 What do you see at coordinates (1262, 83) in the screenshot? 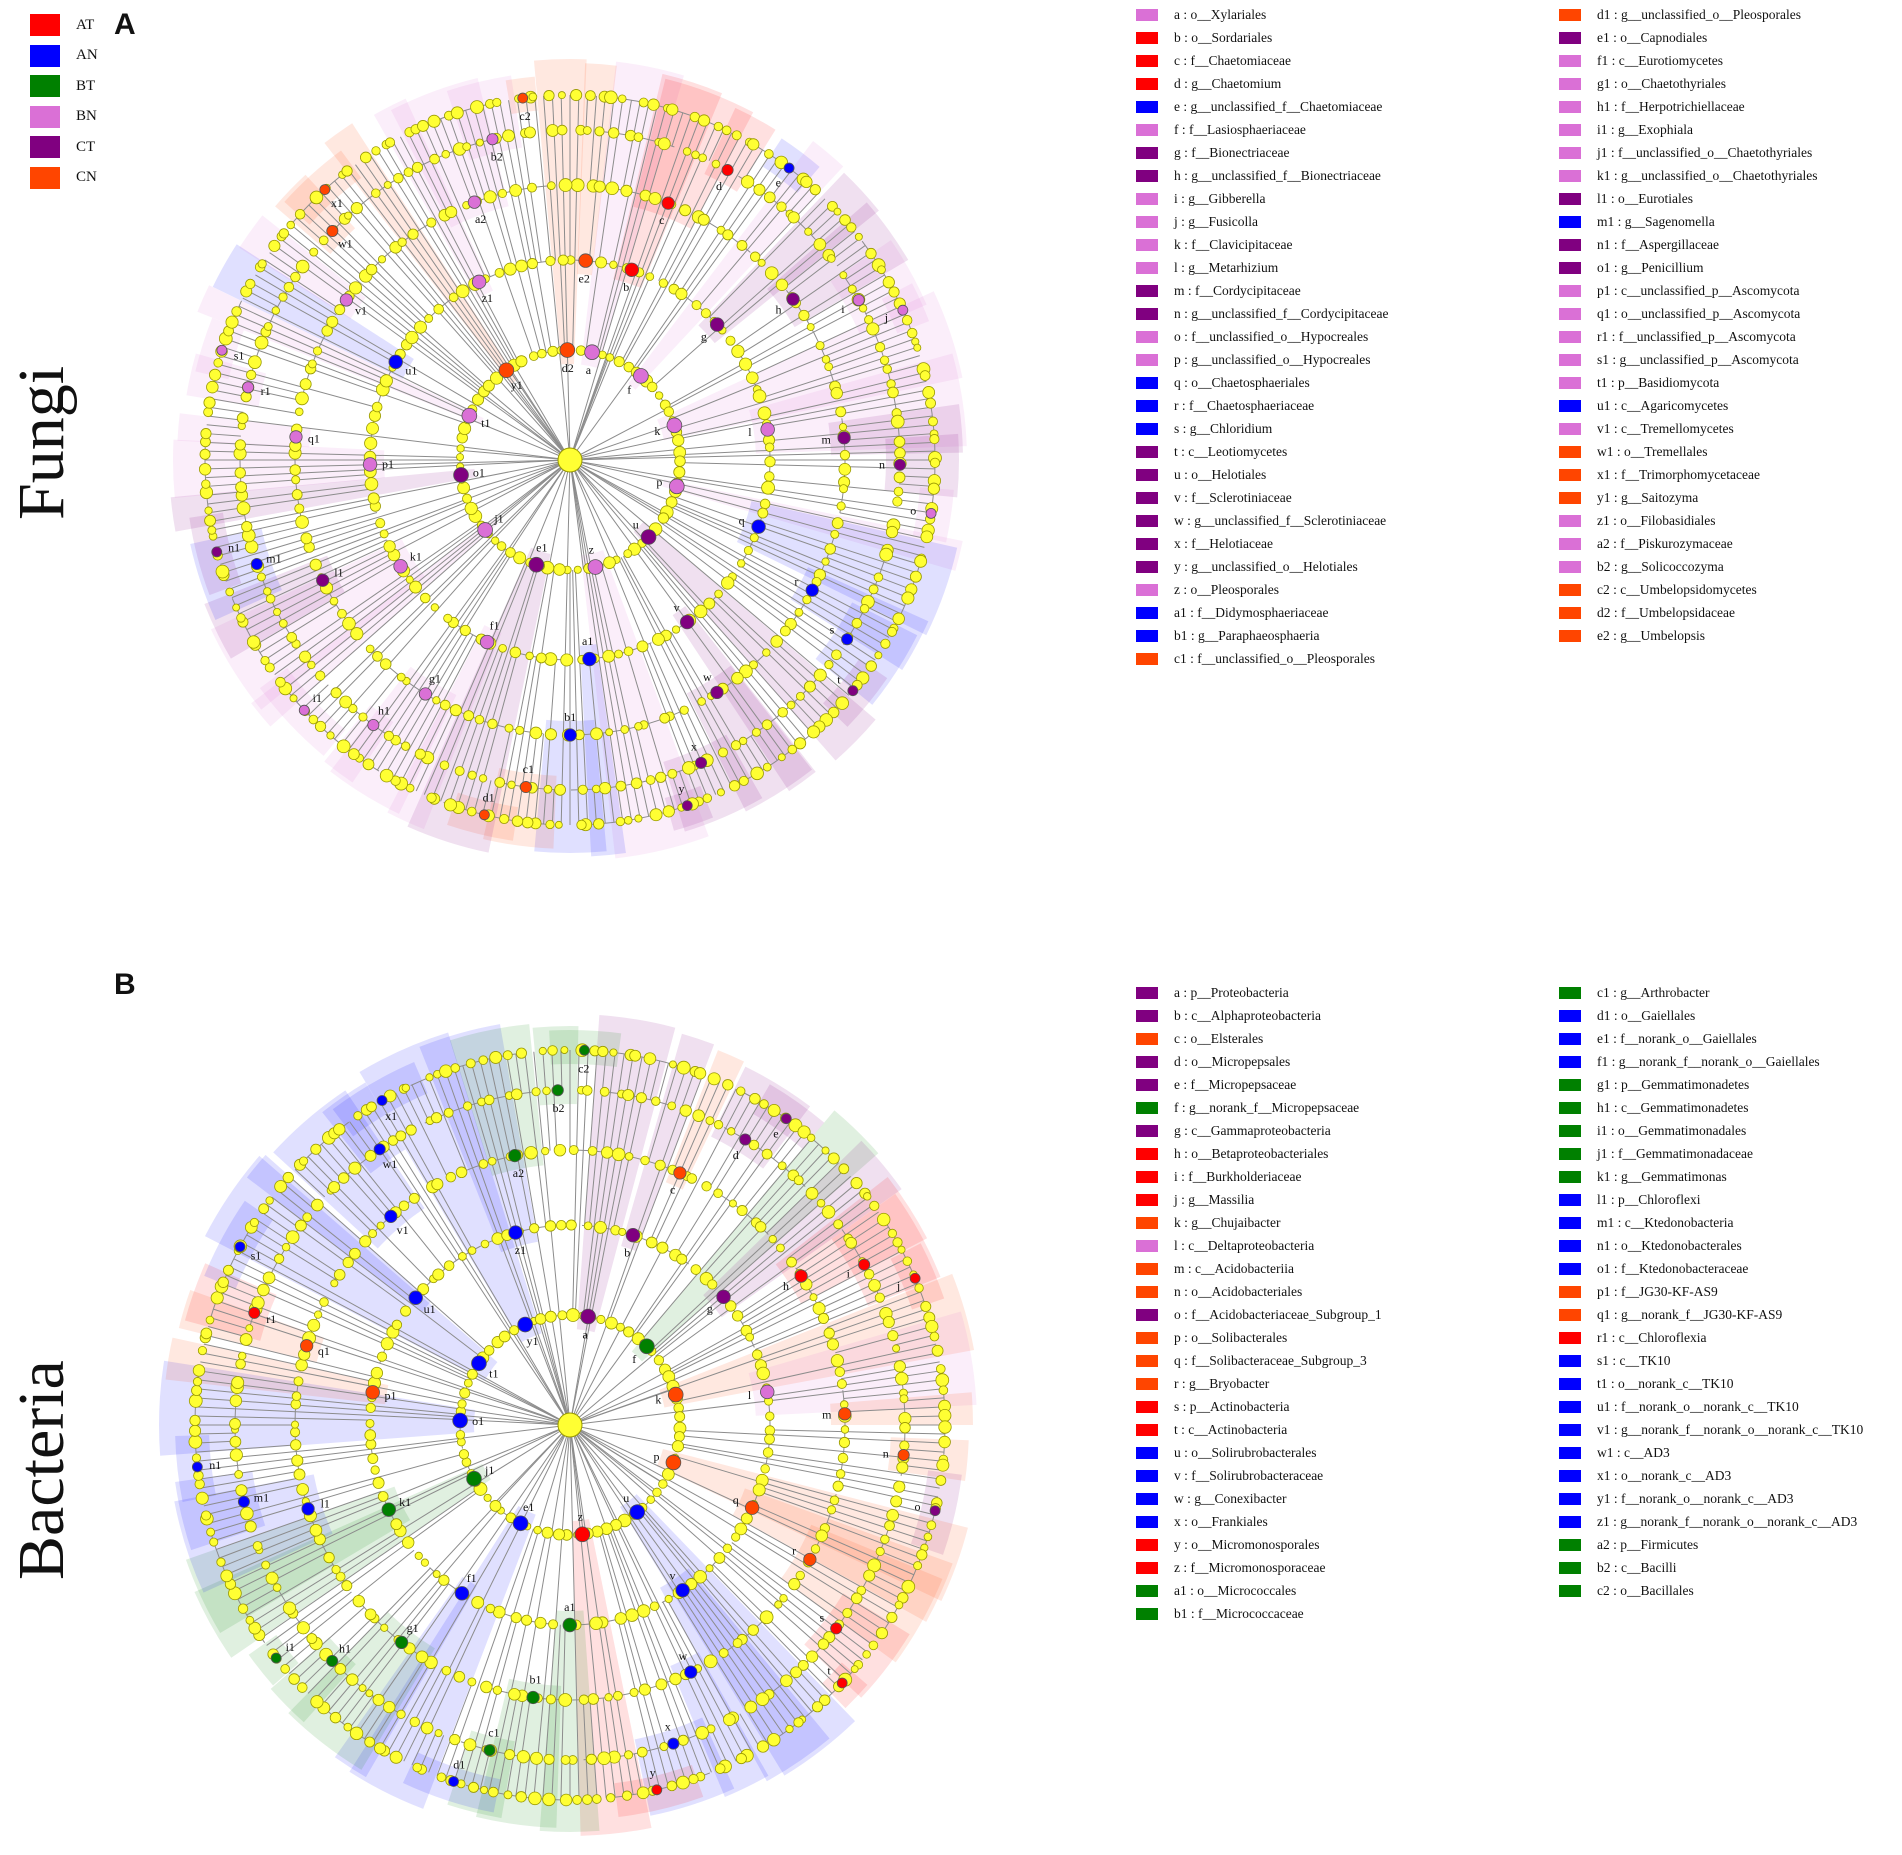
I see `legend-entry: d : g__Chaetomium` at bounding box center [1262, 83].